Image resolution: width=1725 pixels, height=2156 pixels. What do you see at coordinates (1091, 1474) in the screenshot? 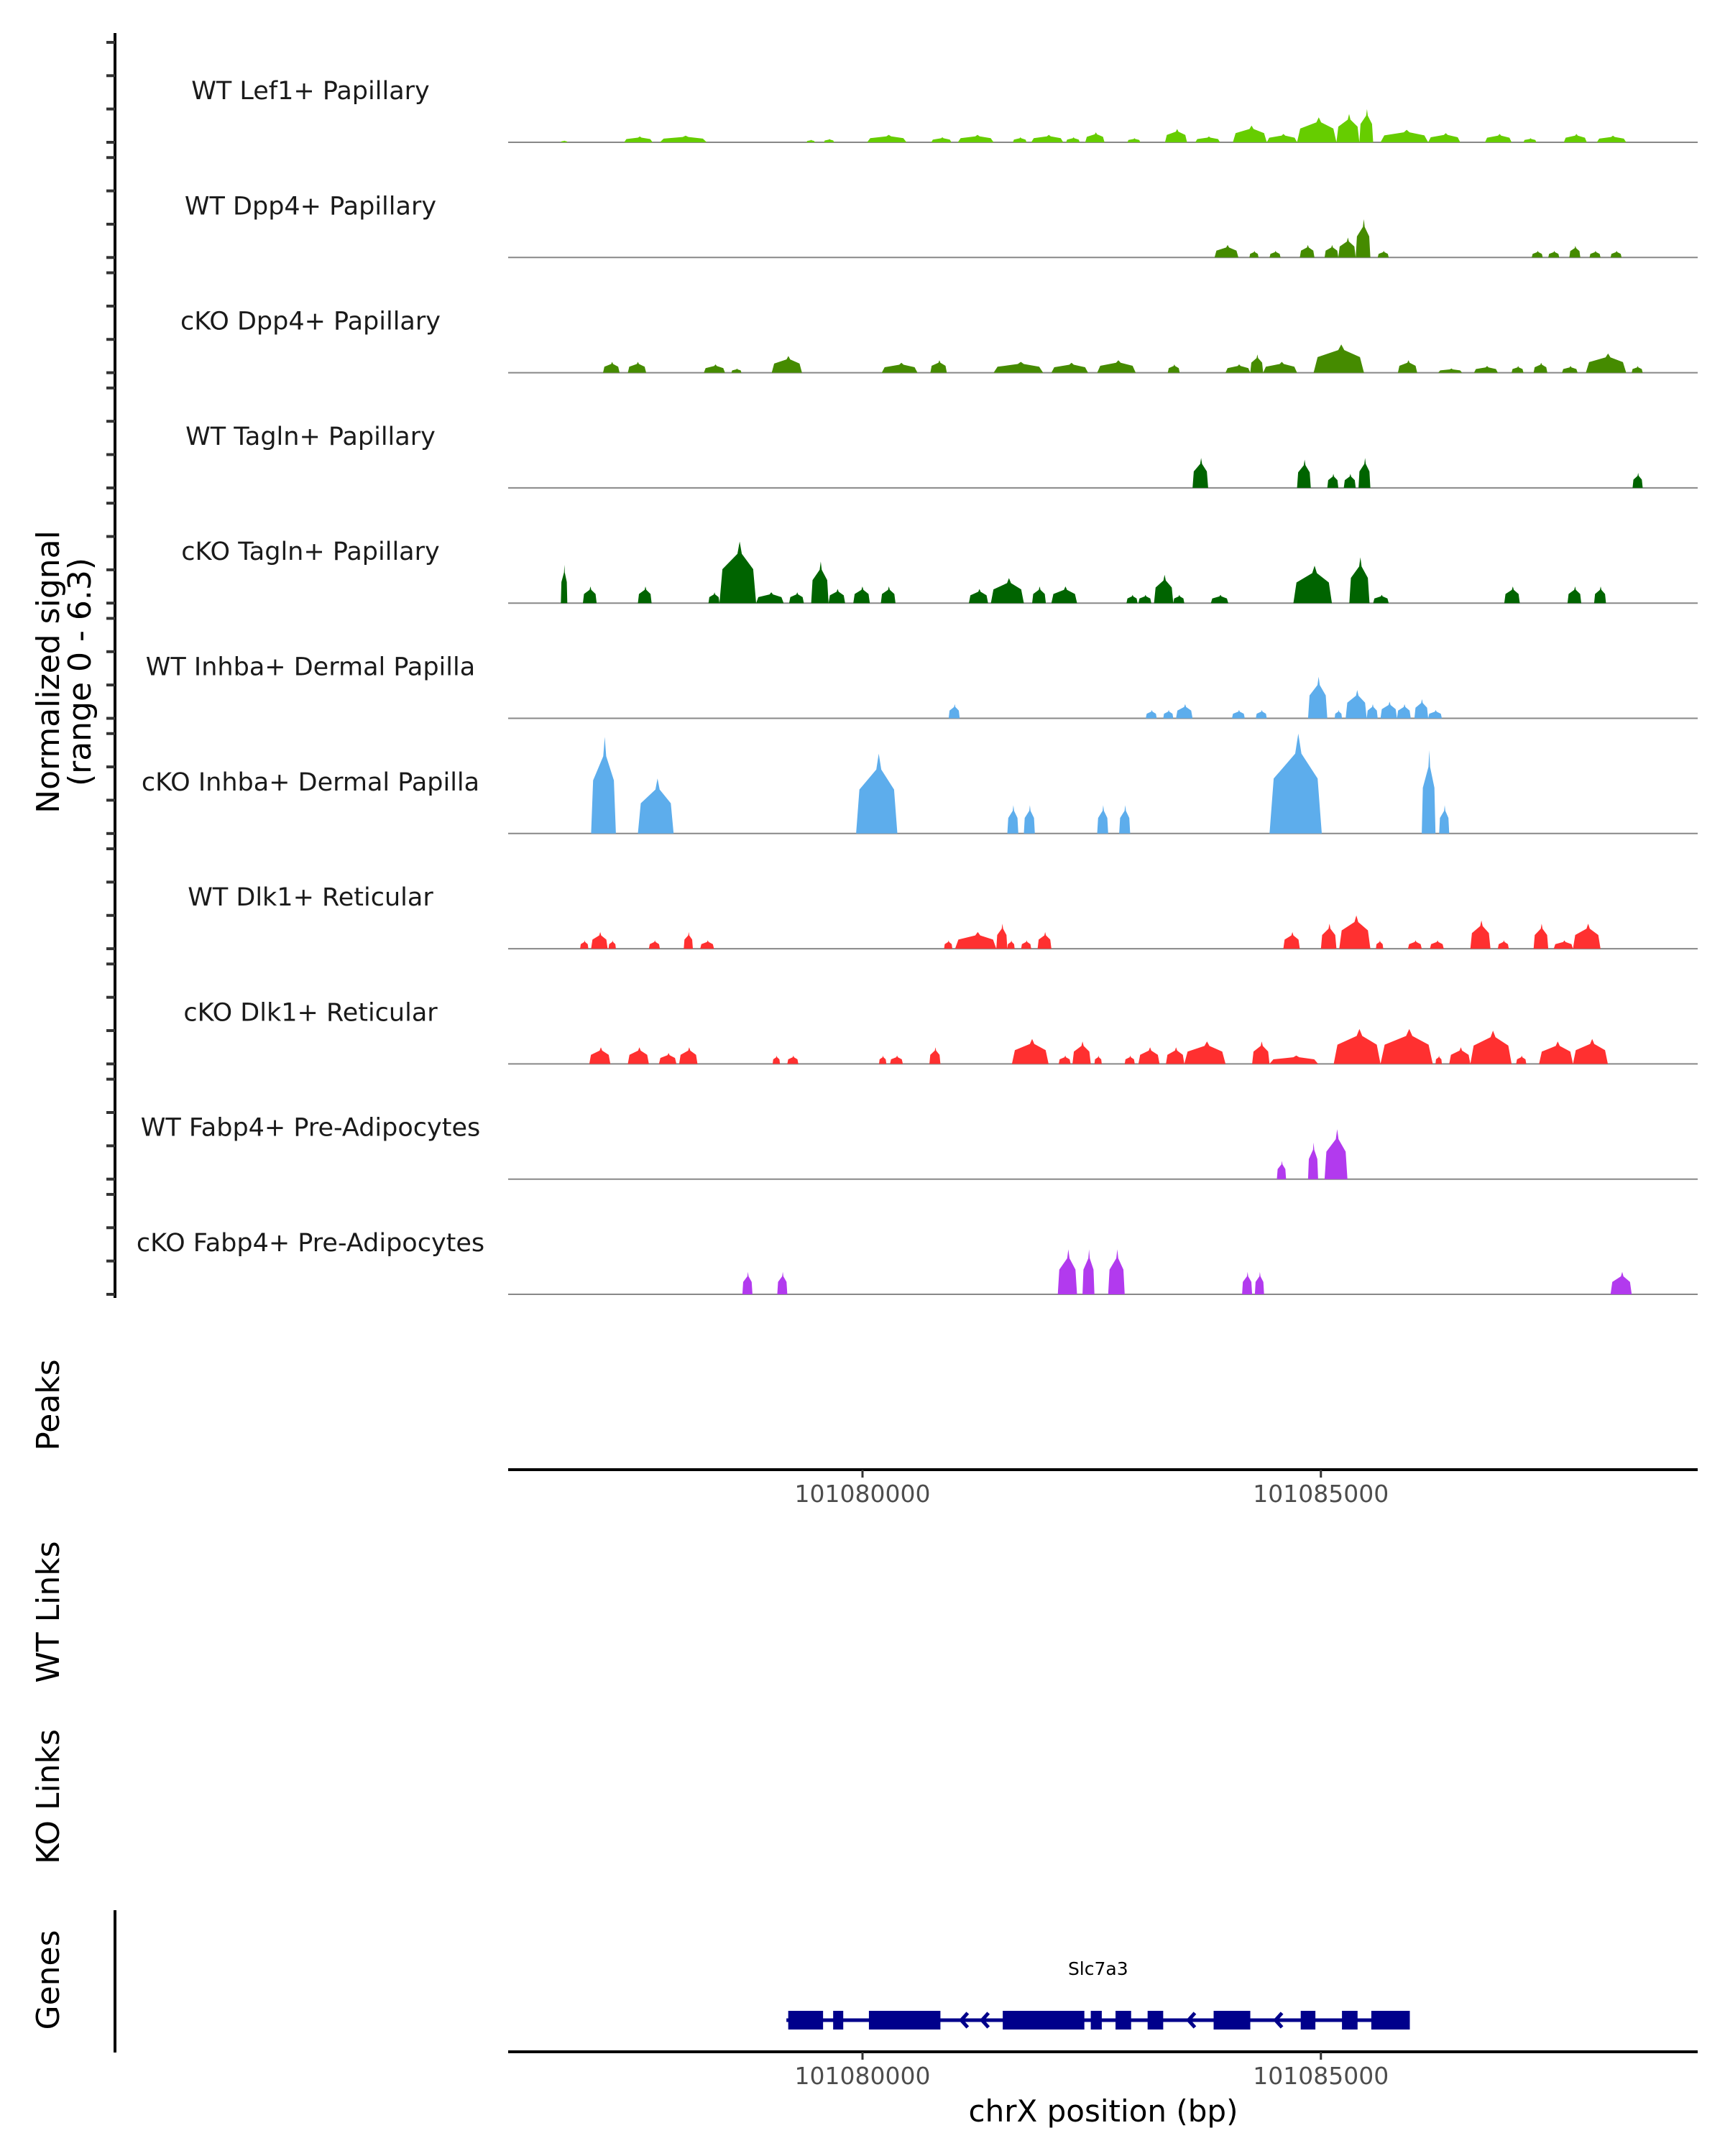
I see `peaks-x-axis-ticks` at bounding box center [1091, 1474].